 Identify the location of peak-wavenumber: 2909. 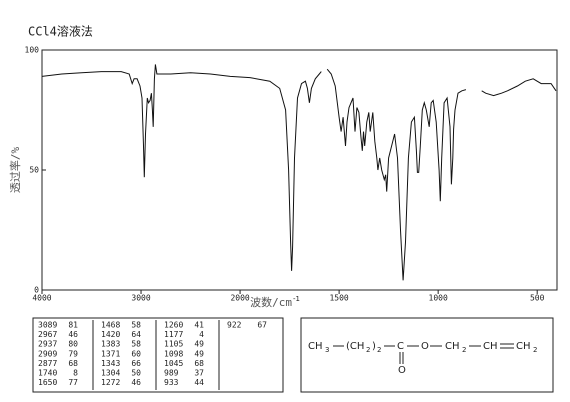
(47, 353).